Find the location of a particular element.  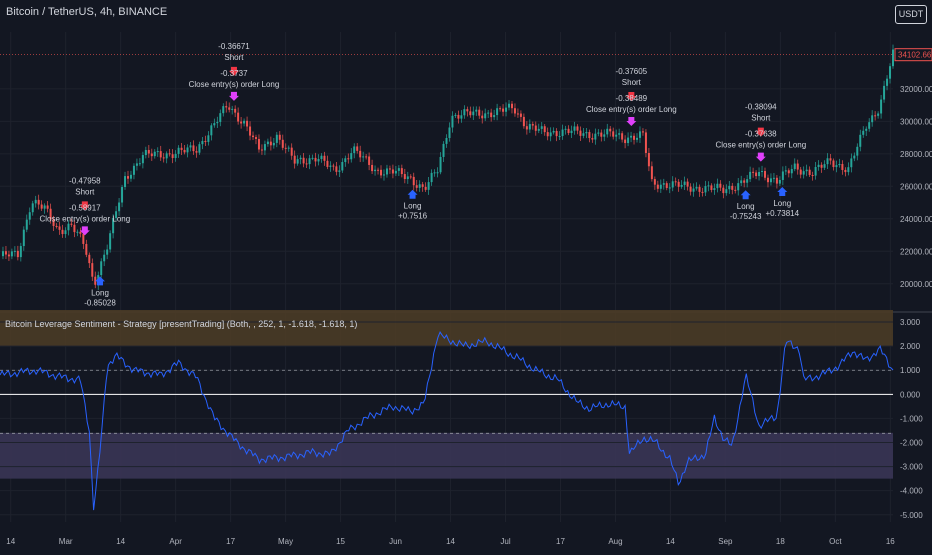

osc-tick-label: 2.000 is located at coordinates (910, 346).